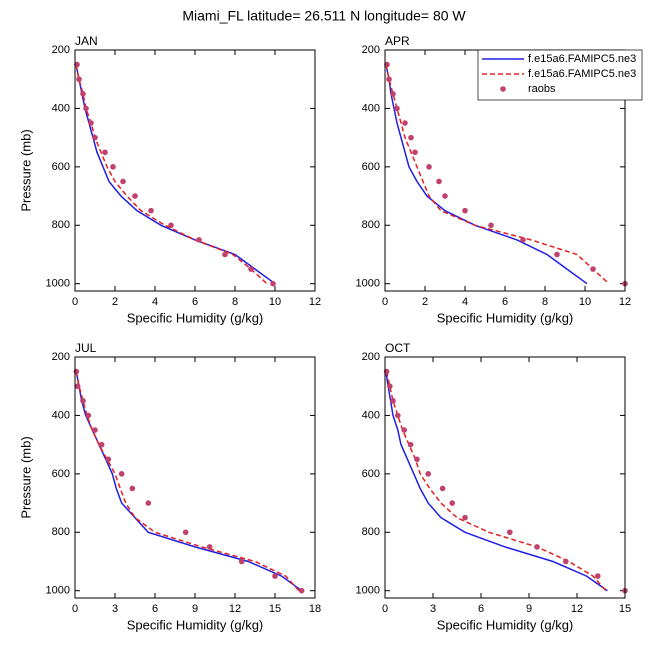  I want to click on x-tick-label: 10, so click(585, 302).